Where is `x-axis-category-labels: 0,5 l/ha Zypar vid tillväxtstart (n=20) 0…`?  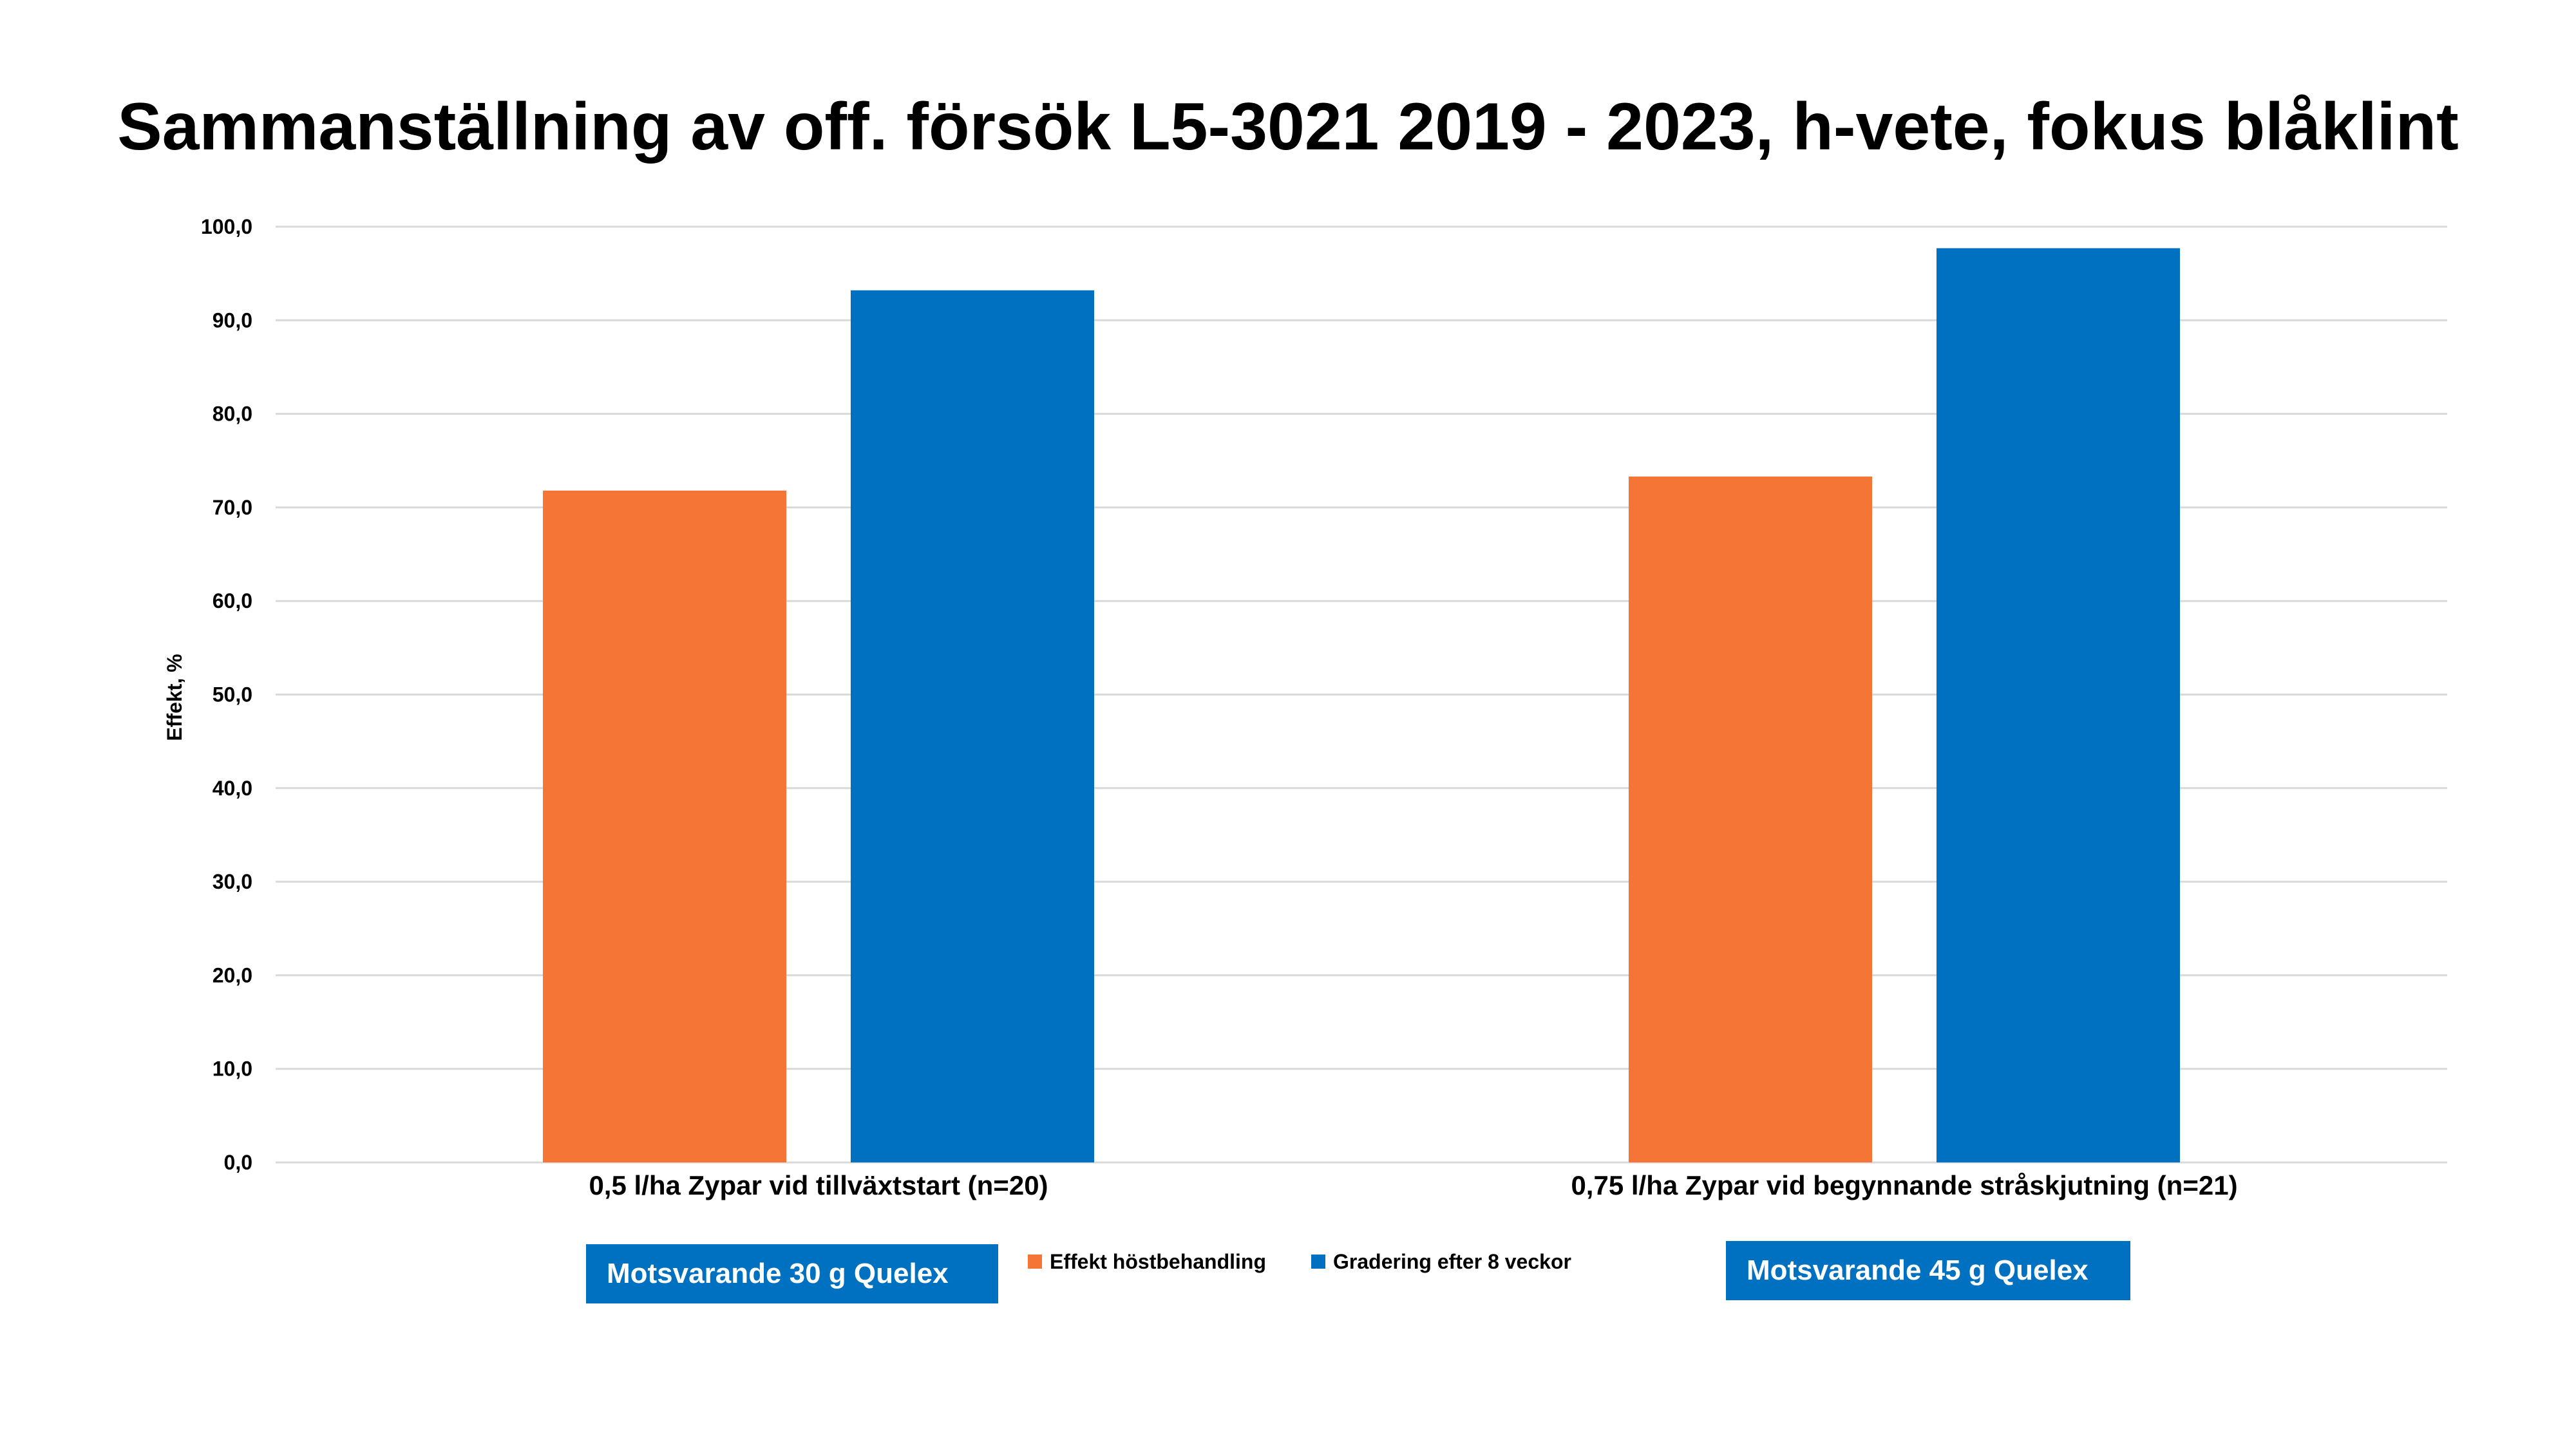
x-axis-category-labels: 0,5 l/ha Zypar vid tillväxtstart (n=20) 0… is located at coordinates (1413, 1185).